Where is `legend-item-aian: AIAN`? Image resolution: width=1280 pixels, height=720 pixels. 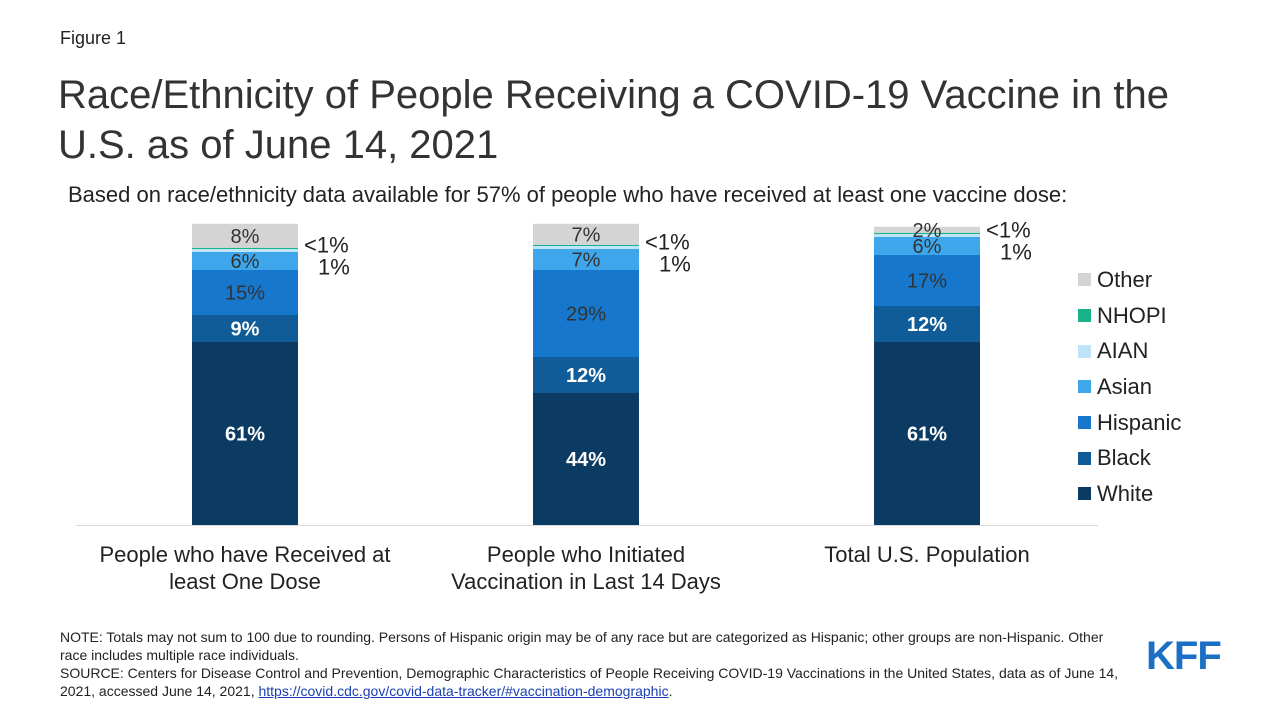 legend-item-aian: AIAN is located at coordinates (1129, 351).